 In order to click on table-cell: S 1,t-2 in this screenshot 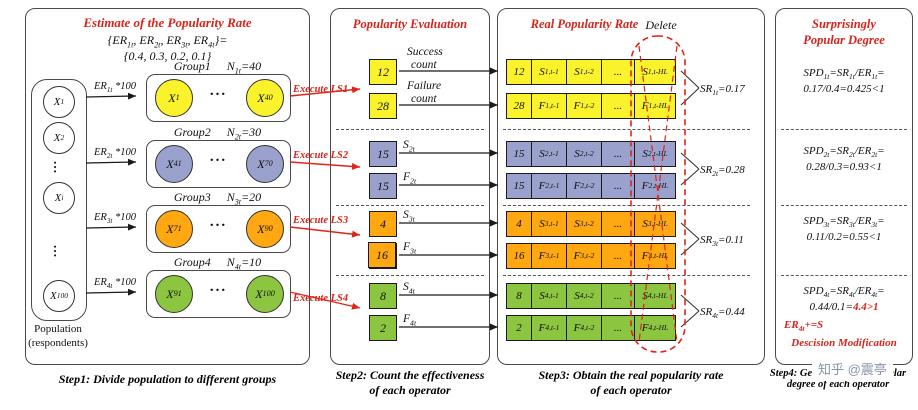, I will do `click(584, 72)`.